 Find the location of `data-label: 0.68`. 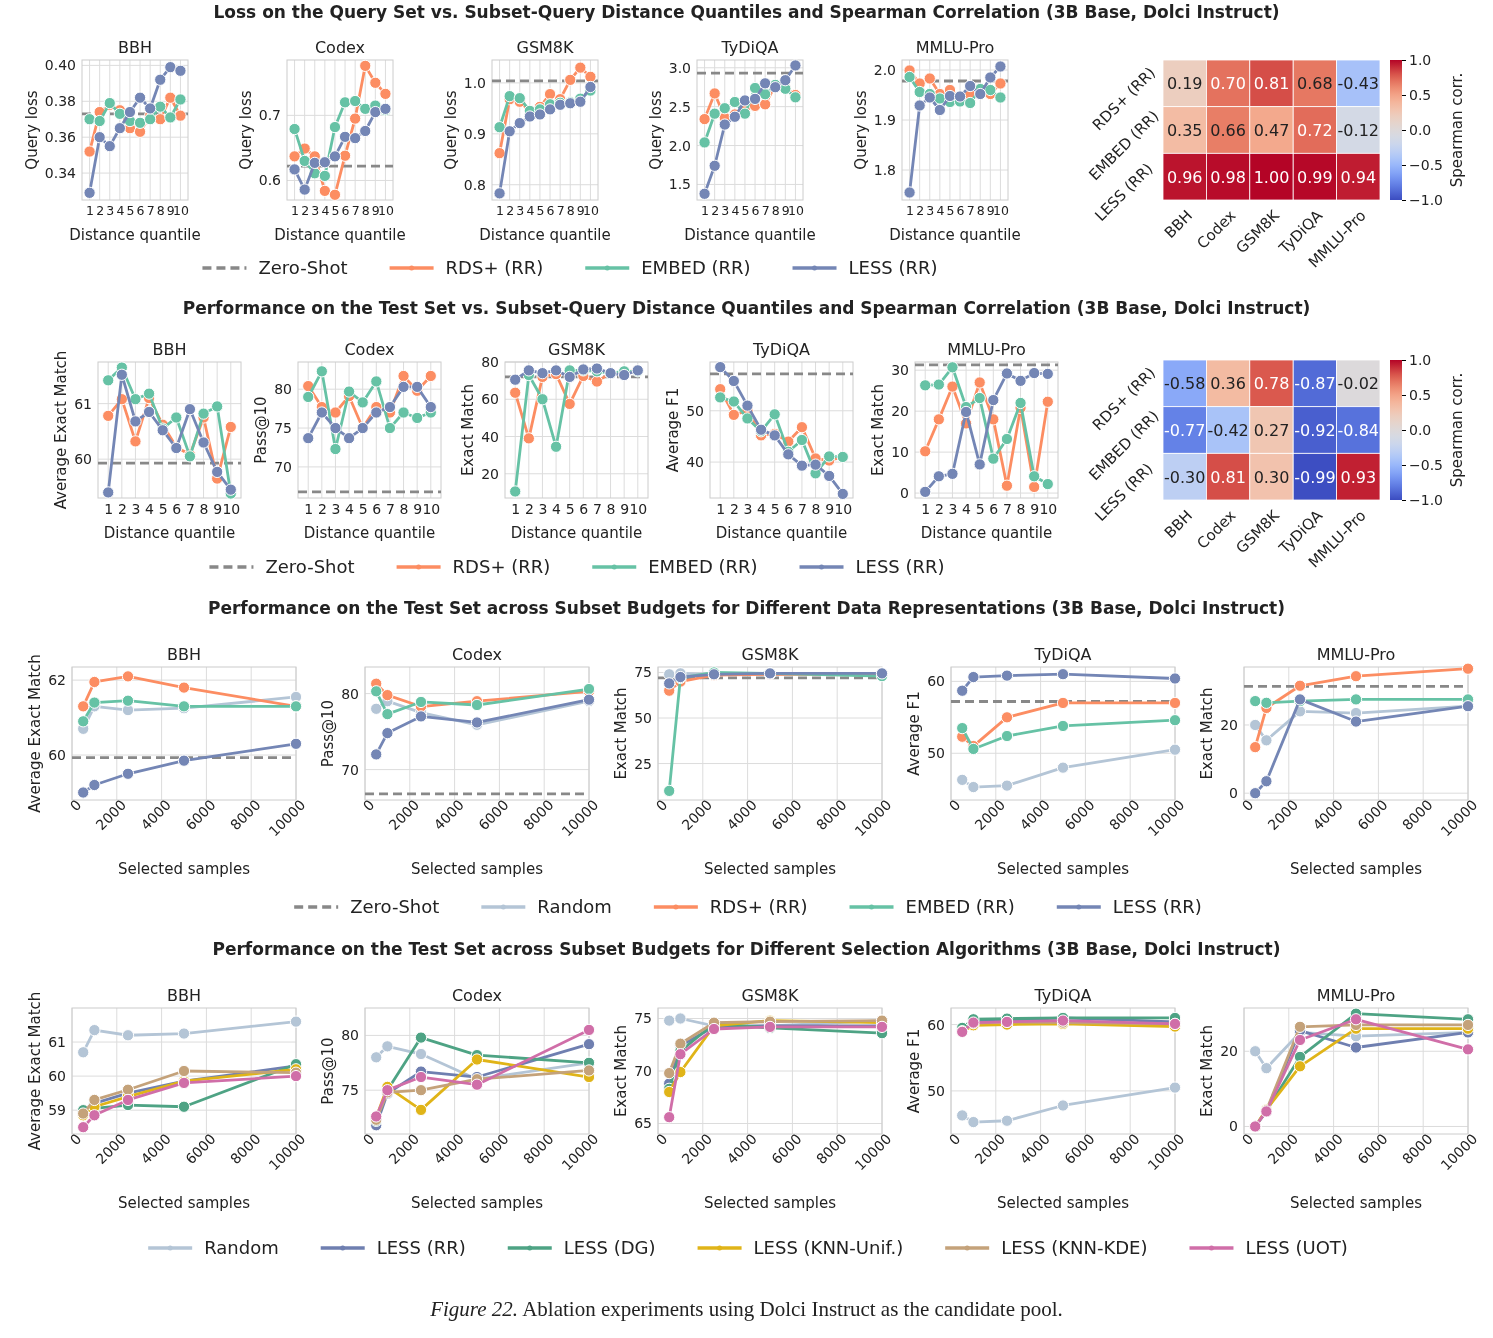

data-label: 0.68 is located at coordinates (1315, 84).